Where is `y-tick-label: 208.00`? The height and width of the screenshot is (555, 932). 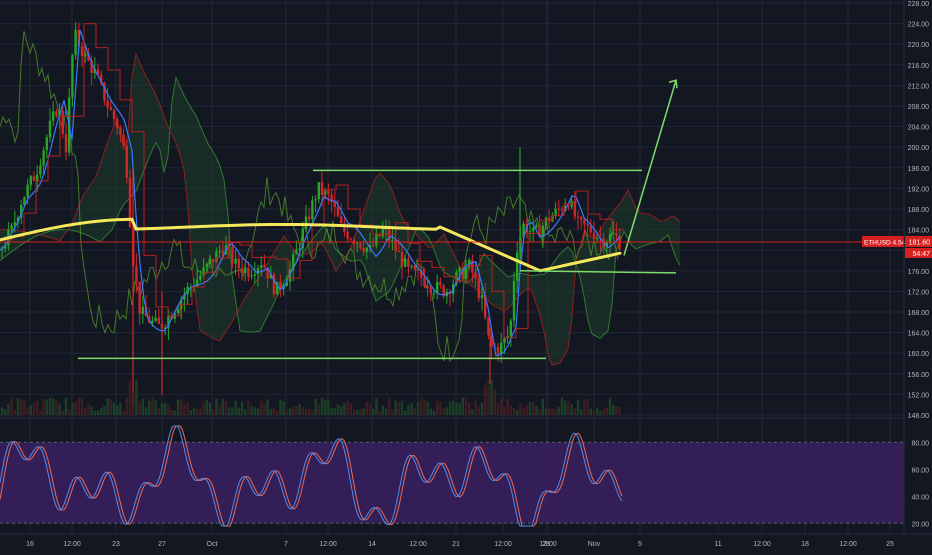 y-tick-label: 208.00 is located at coordinates (919, 107).